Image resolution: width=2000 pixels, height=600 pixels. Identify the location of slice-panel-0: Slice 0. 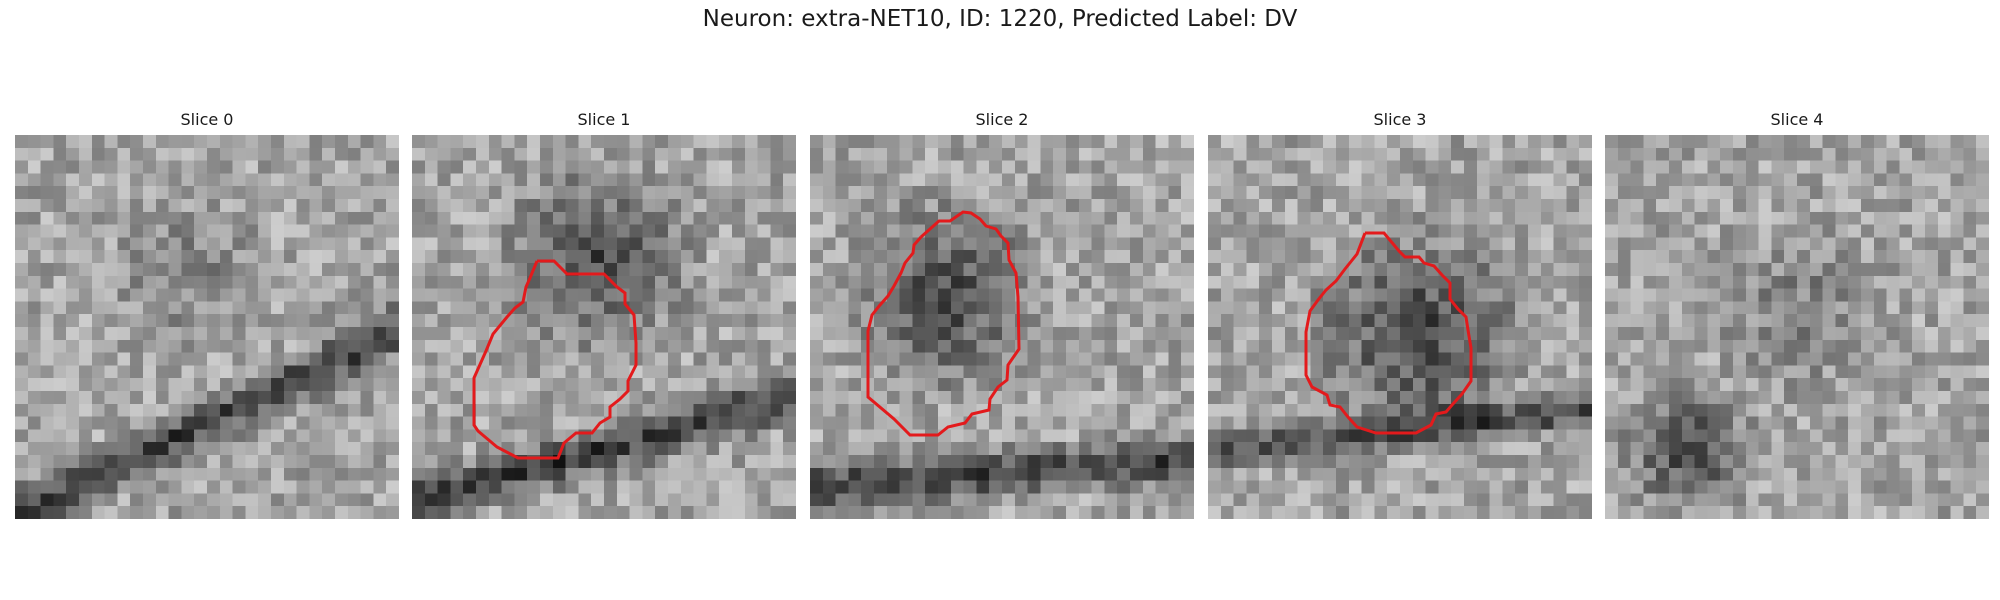
(207, 314).